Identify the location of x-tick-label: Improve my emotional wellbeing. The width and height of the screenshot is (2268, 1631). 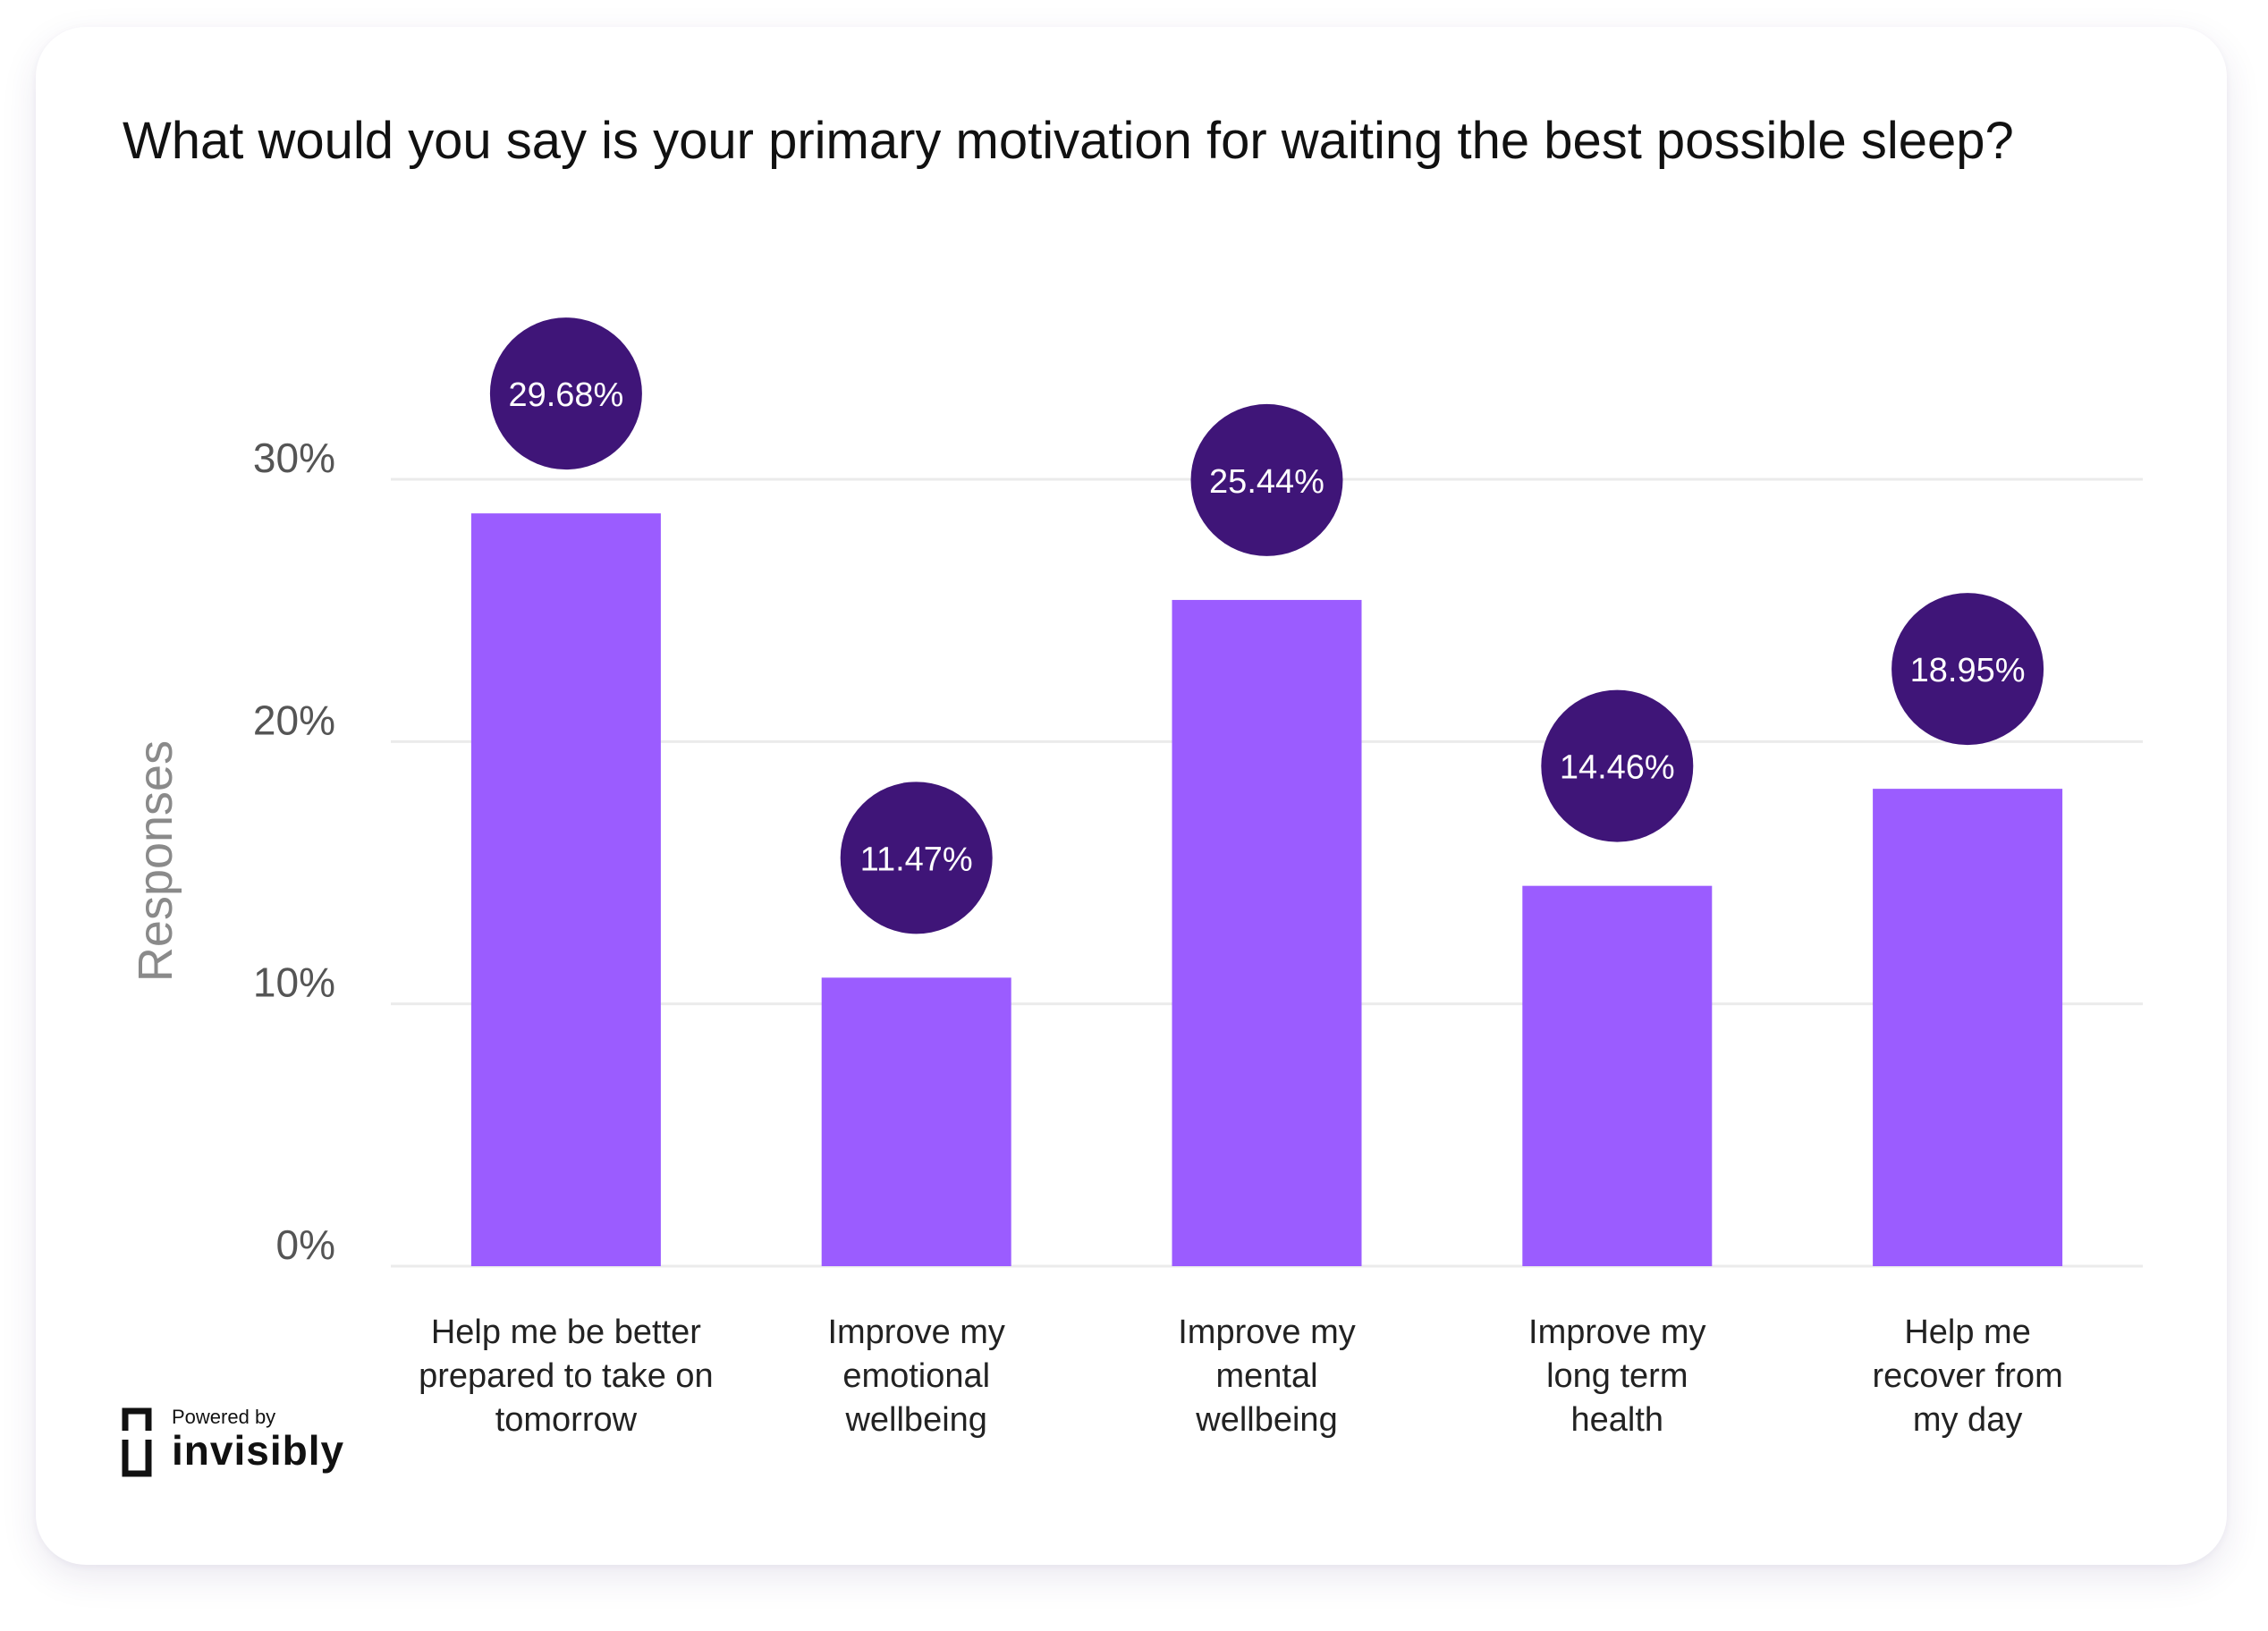
(915, 1376).